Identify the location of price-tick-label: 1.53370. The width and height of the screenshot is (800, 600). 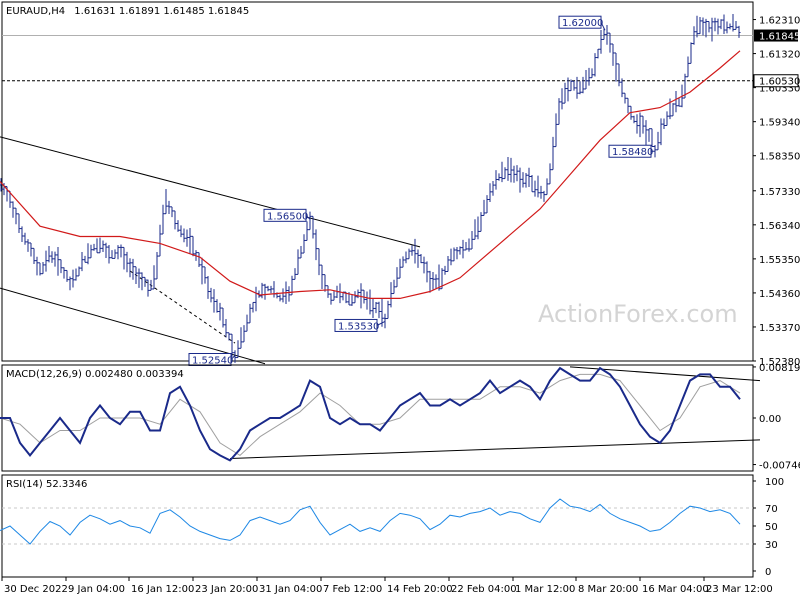
(779, 328).